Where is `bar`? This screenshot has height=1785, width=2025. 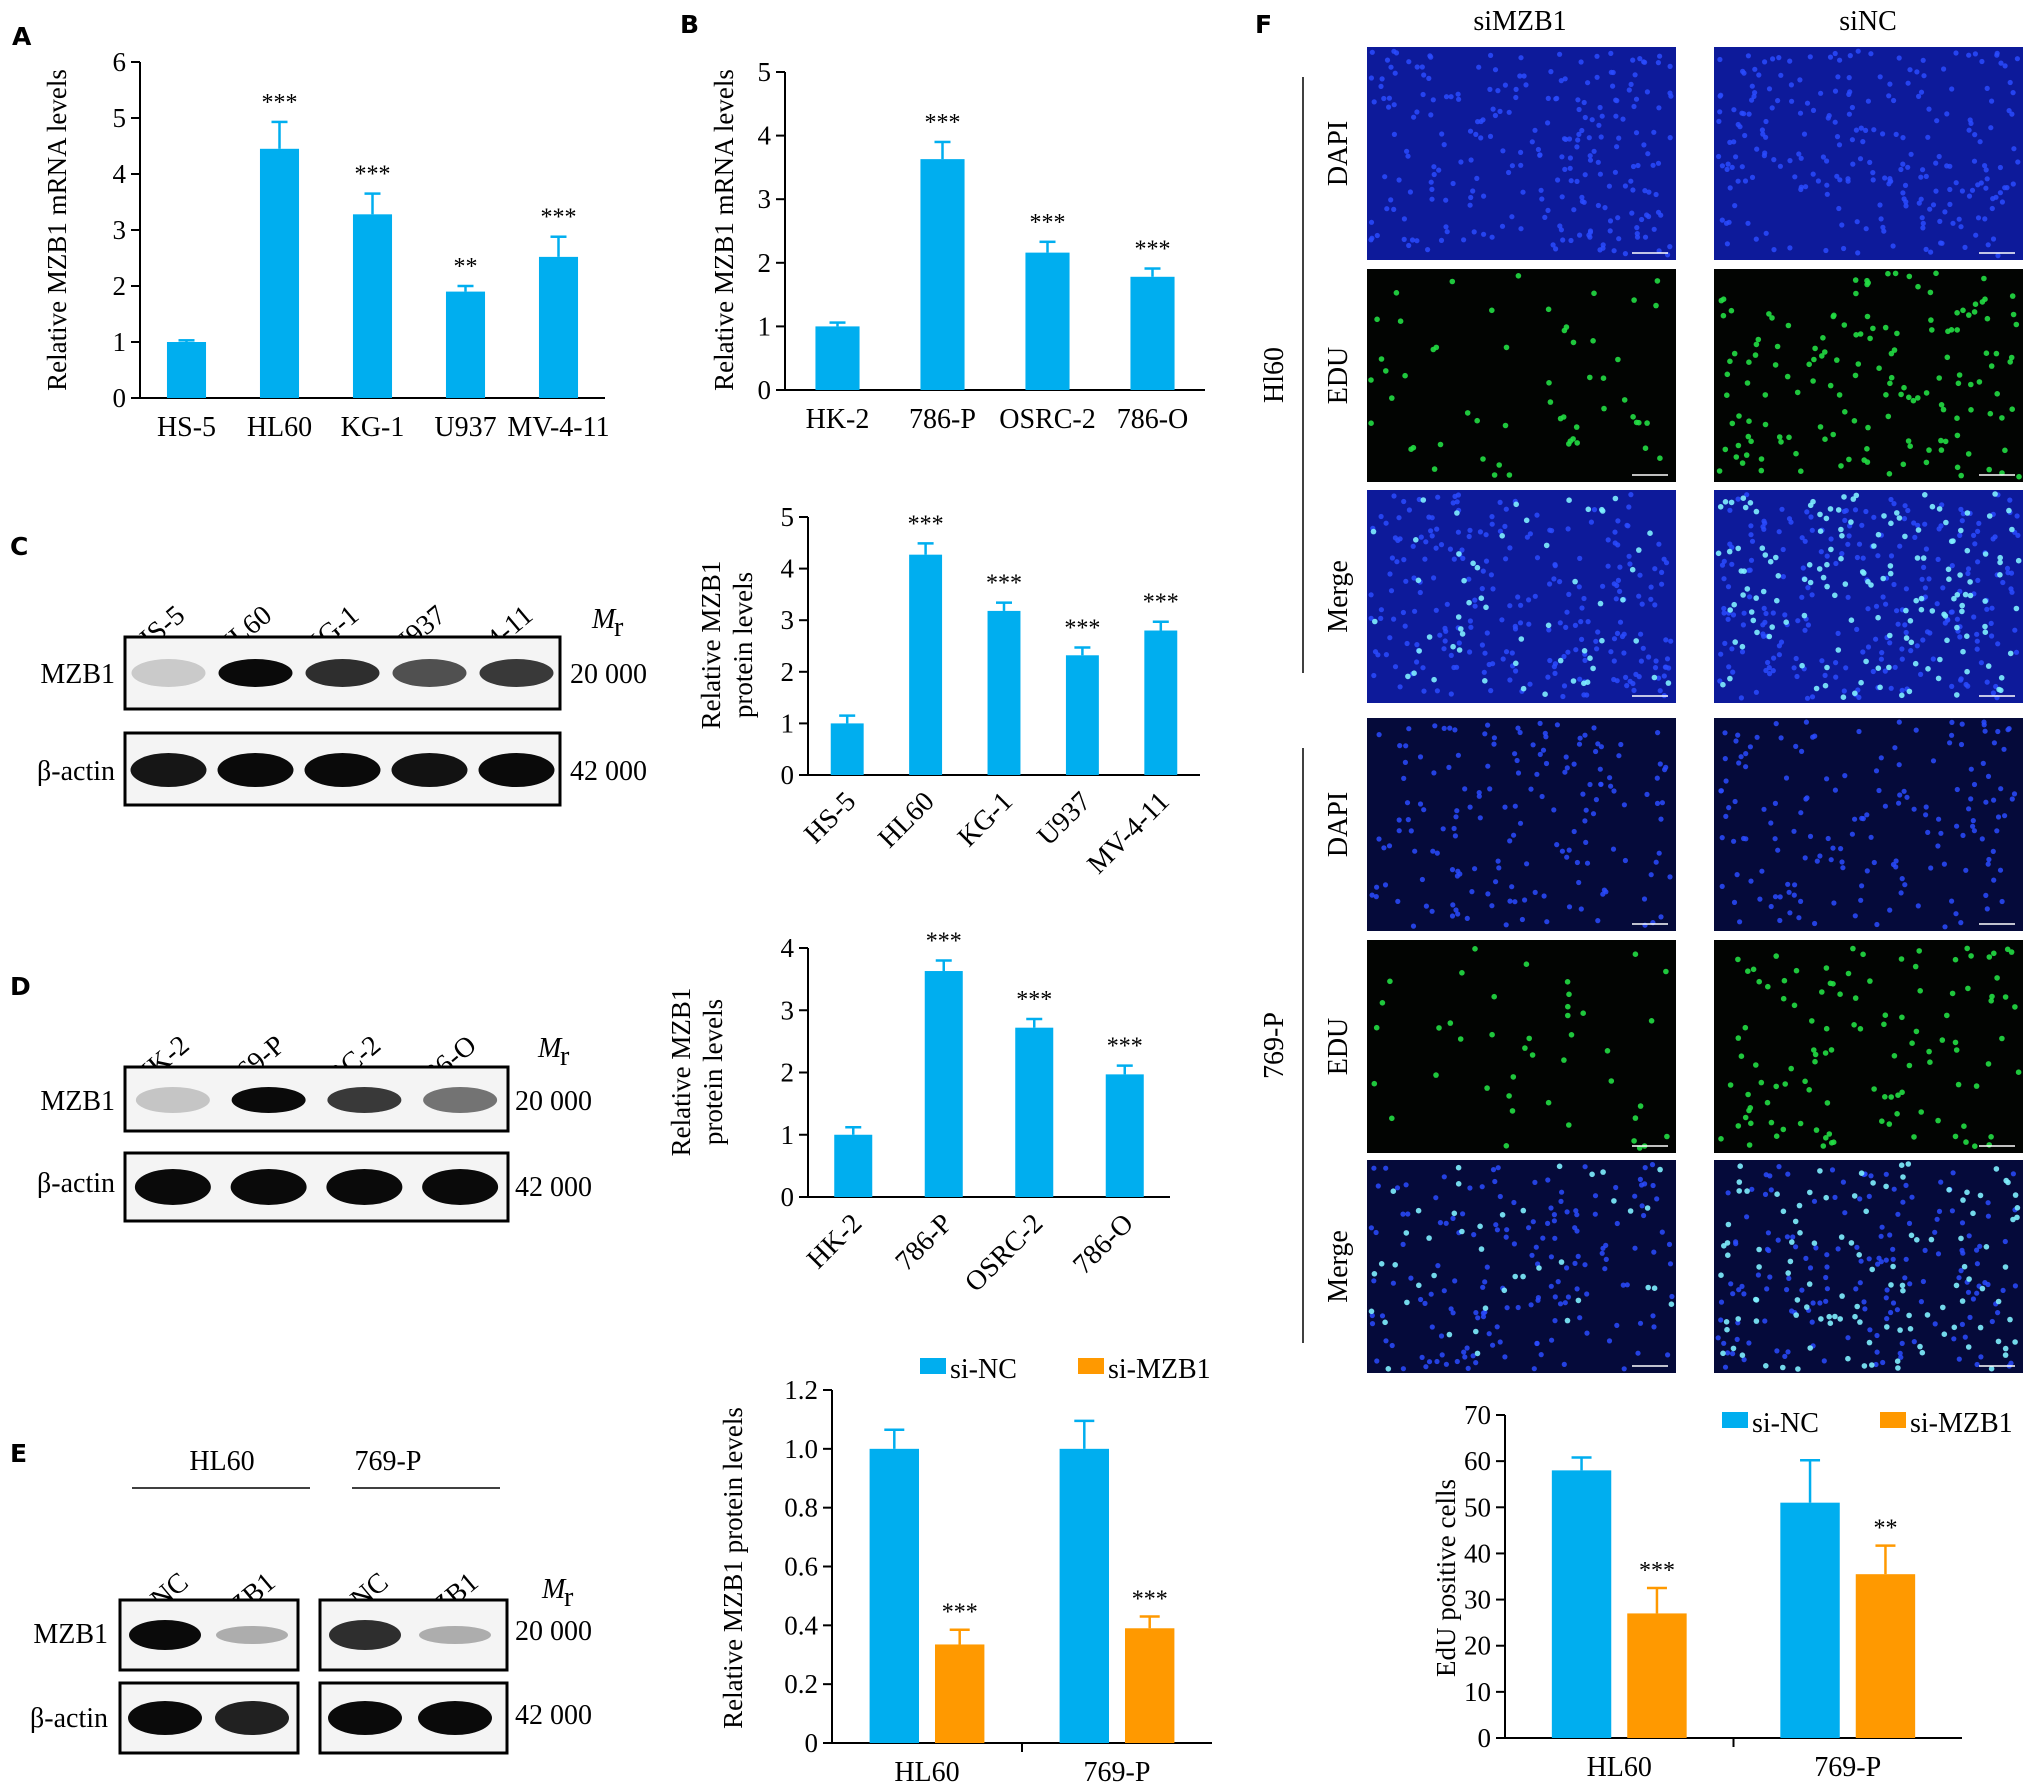 bar is located at coordinates (943, 1084).